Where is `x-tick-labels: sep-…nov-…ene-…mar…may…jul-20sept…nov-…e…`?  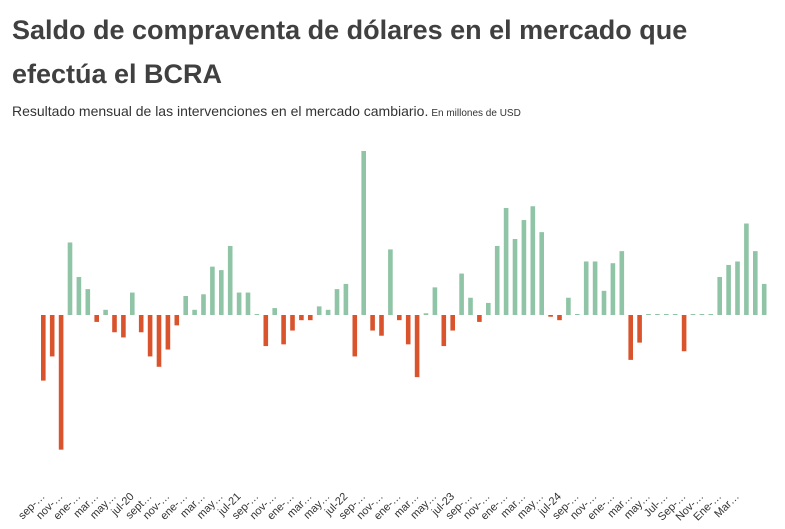
x-tick-labels: sep-…nov-…ene-…mar…may…jul-20sept…nov-…e… is located at coordinates (379, 507).